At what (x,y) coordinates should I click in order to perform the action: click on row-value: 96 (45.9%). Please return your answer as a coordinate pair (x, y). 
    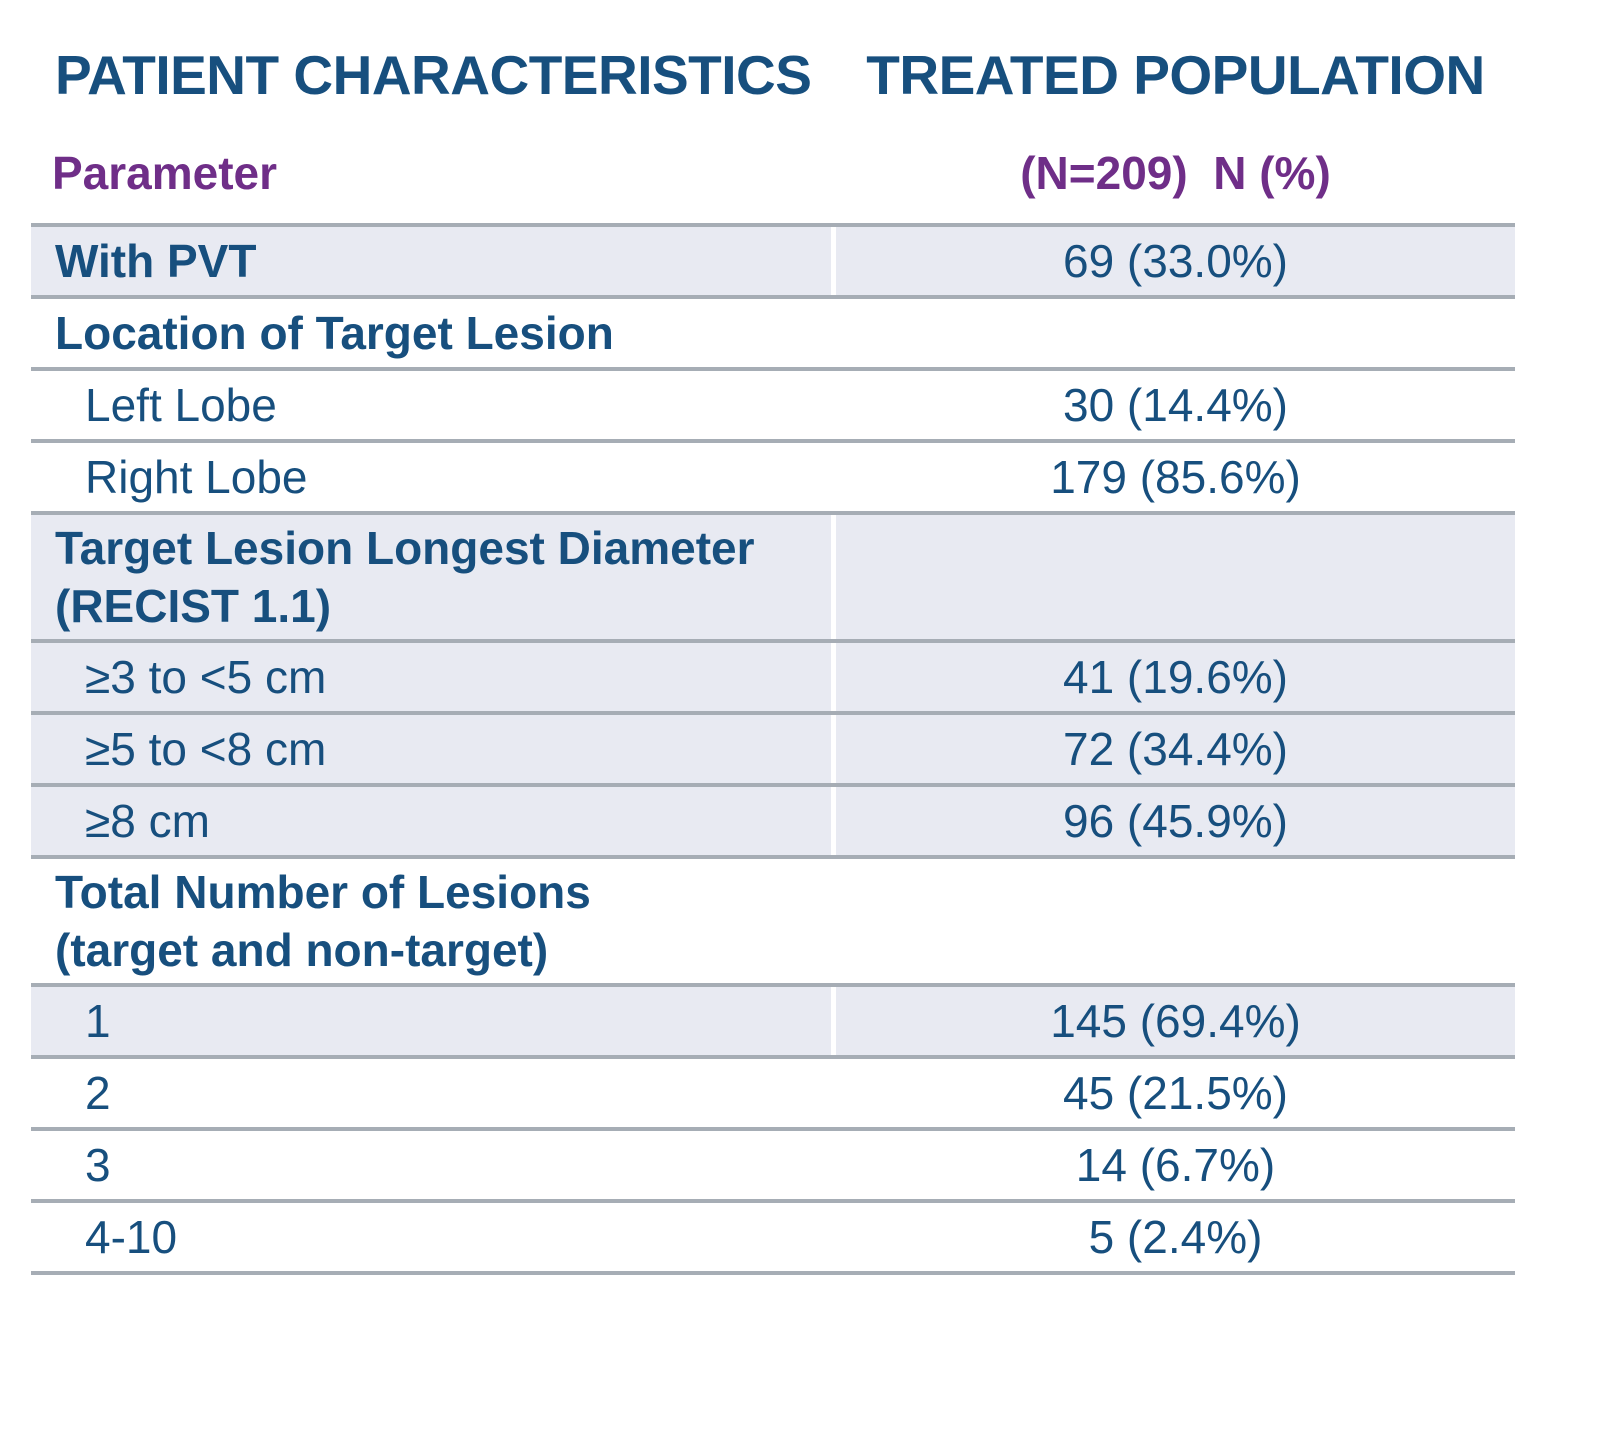
    Looking at the image, I should click on (1175, 821).